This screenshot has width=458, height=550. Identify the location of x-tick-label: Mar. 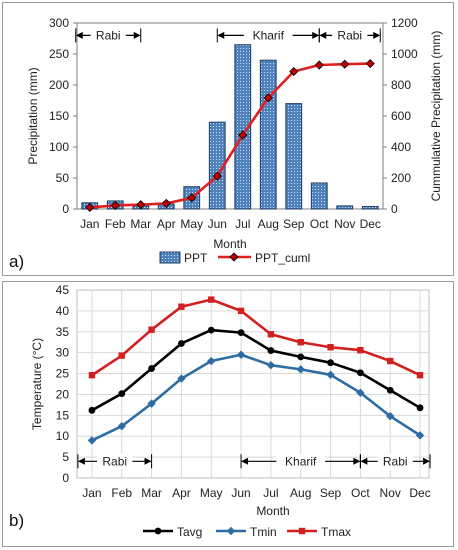
(140, 224).